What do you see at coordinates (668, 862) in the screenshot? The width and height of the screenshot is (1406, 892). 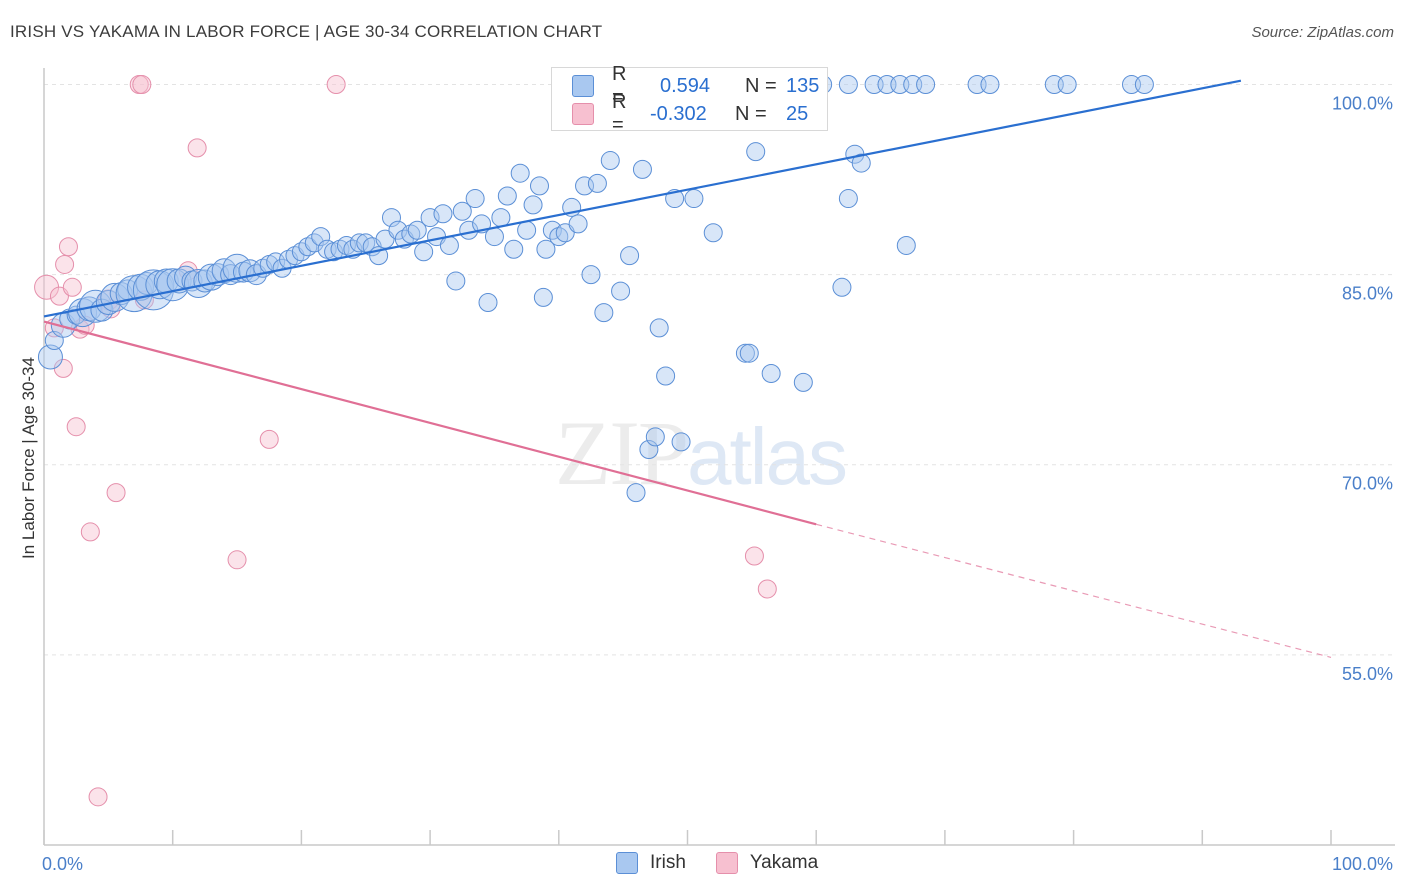 I see `irish-legend-label: Irish` at bounding box center [668, 862].